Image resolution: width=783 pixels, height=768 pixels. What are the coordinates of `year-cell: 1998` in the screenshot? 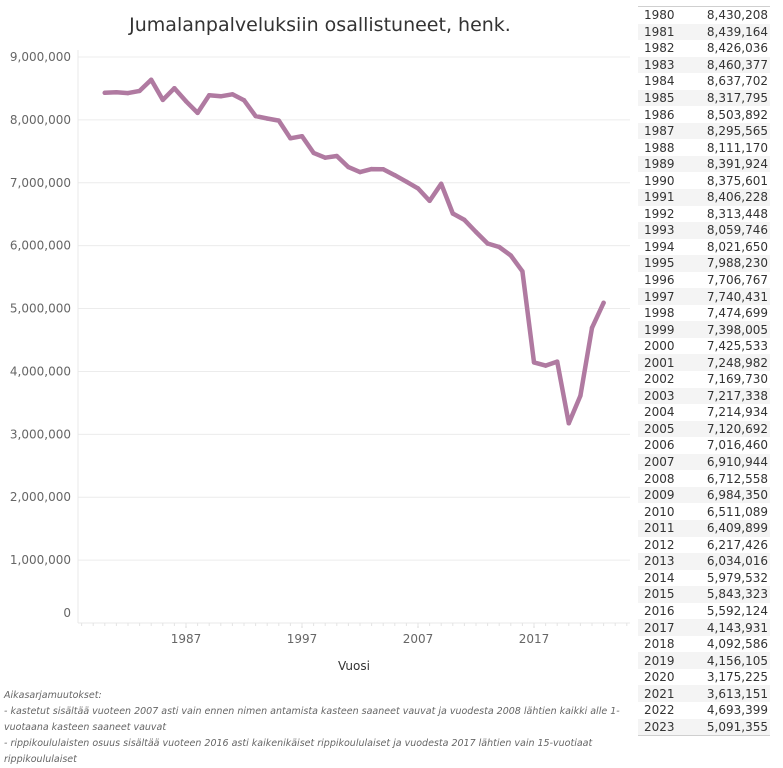 It's located at (659, 313).